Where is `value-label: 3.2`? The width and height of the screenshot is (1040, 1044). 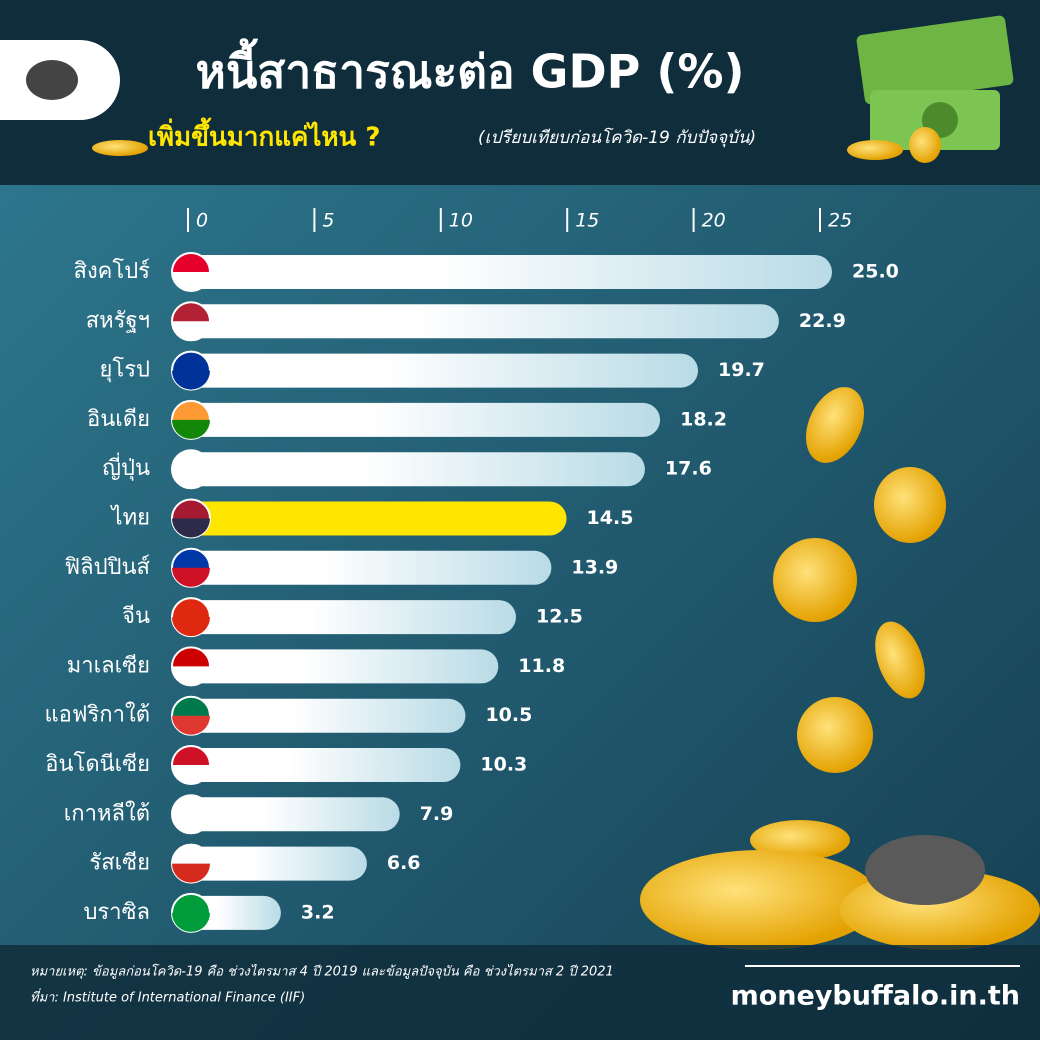
value-label: 3.2 is located at coordinates (318, 912).